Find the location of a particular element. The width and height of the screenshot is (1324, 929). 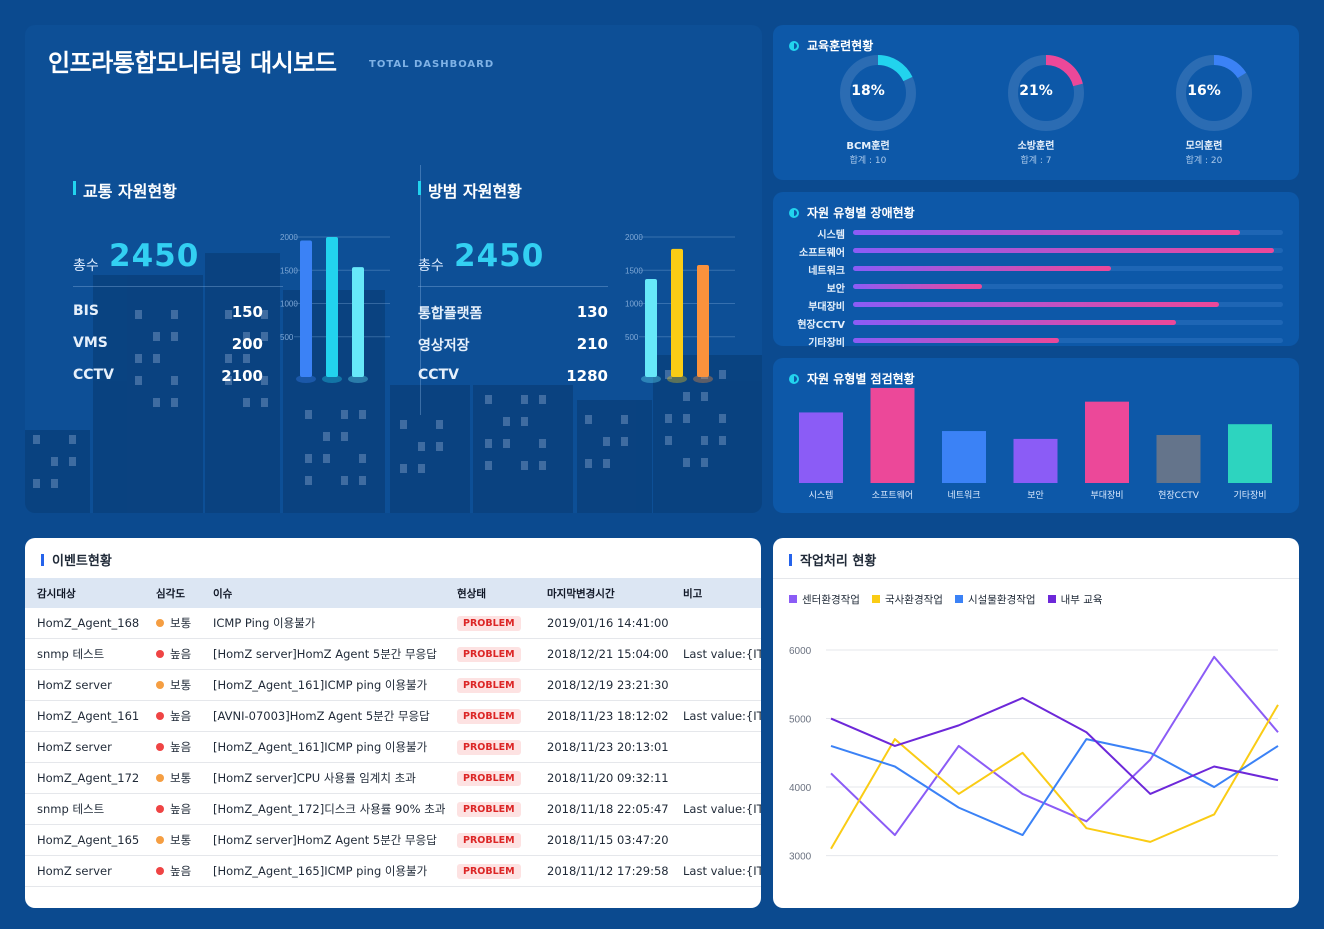

column-header: 비고 is located at coordinates (716, 593).